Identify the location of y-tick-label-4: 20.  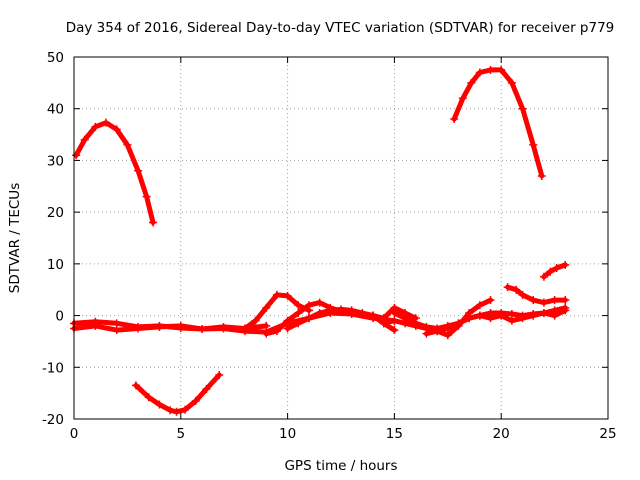
(55, 213).